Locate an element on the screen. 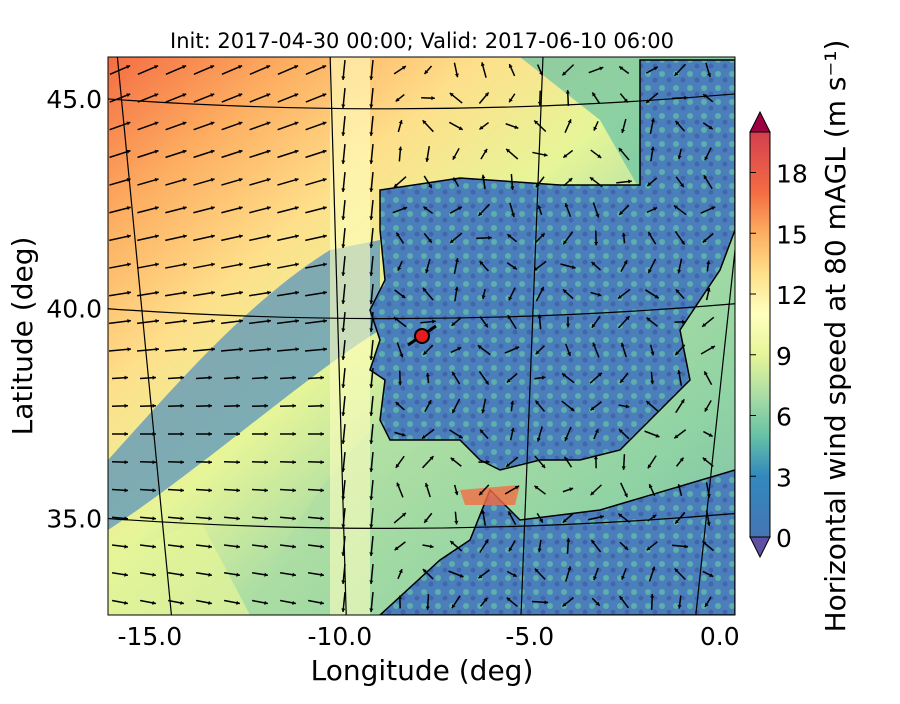 The image size is (900, 704). colorbar-label: Horizontal wind speed at 80 mAGL (m s⁻¹) is located at coordinates (835, 336).